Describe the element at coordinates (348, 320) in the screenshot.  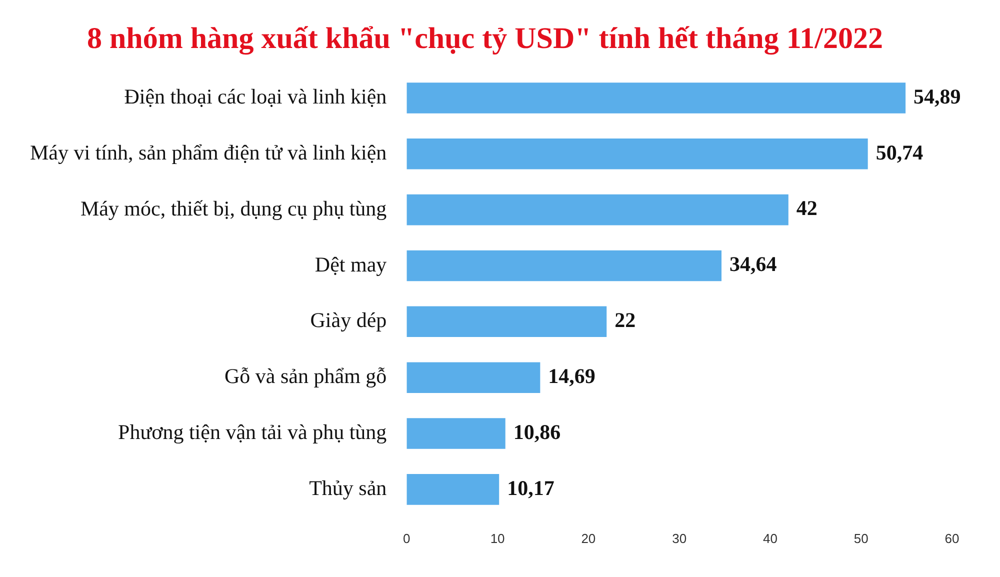
I see `y-tick-label: Giày dép` at that location.